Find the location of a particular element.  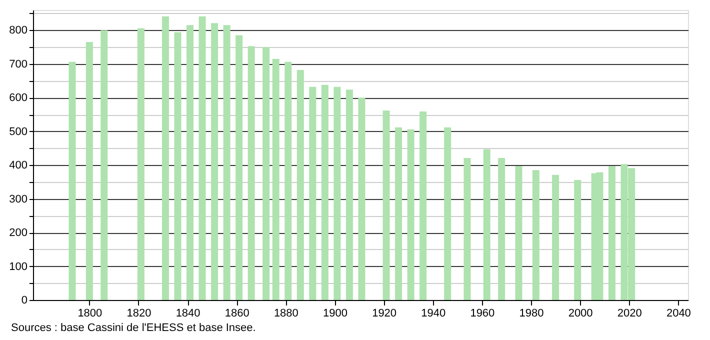

y-tick-label: 0 is located at coordinates (24, 300).